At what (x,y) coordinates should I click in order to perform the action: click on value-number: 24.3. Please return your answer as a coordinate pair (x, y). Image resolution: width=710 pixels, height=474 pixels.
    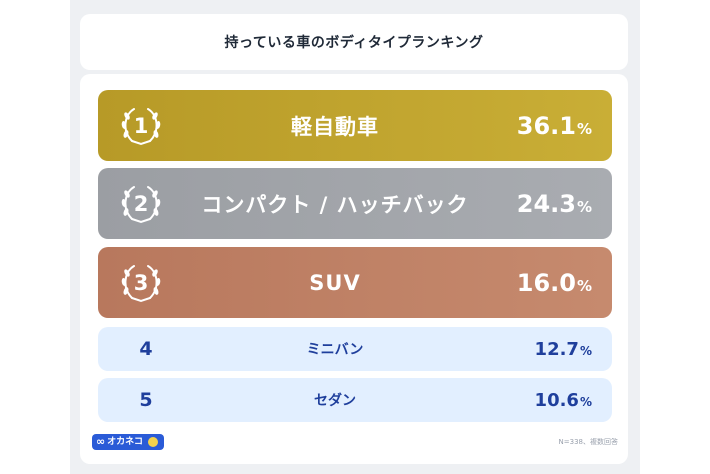
    Looking at the image, I should click on (546, 203).